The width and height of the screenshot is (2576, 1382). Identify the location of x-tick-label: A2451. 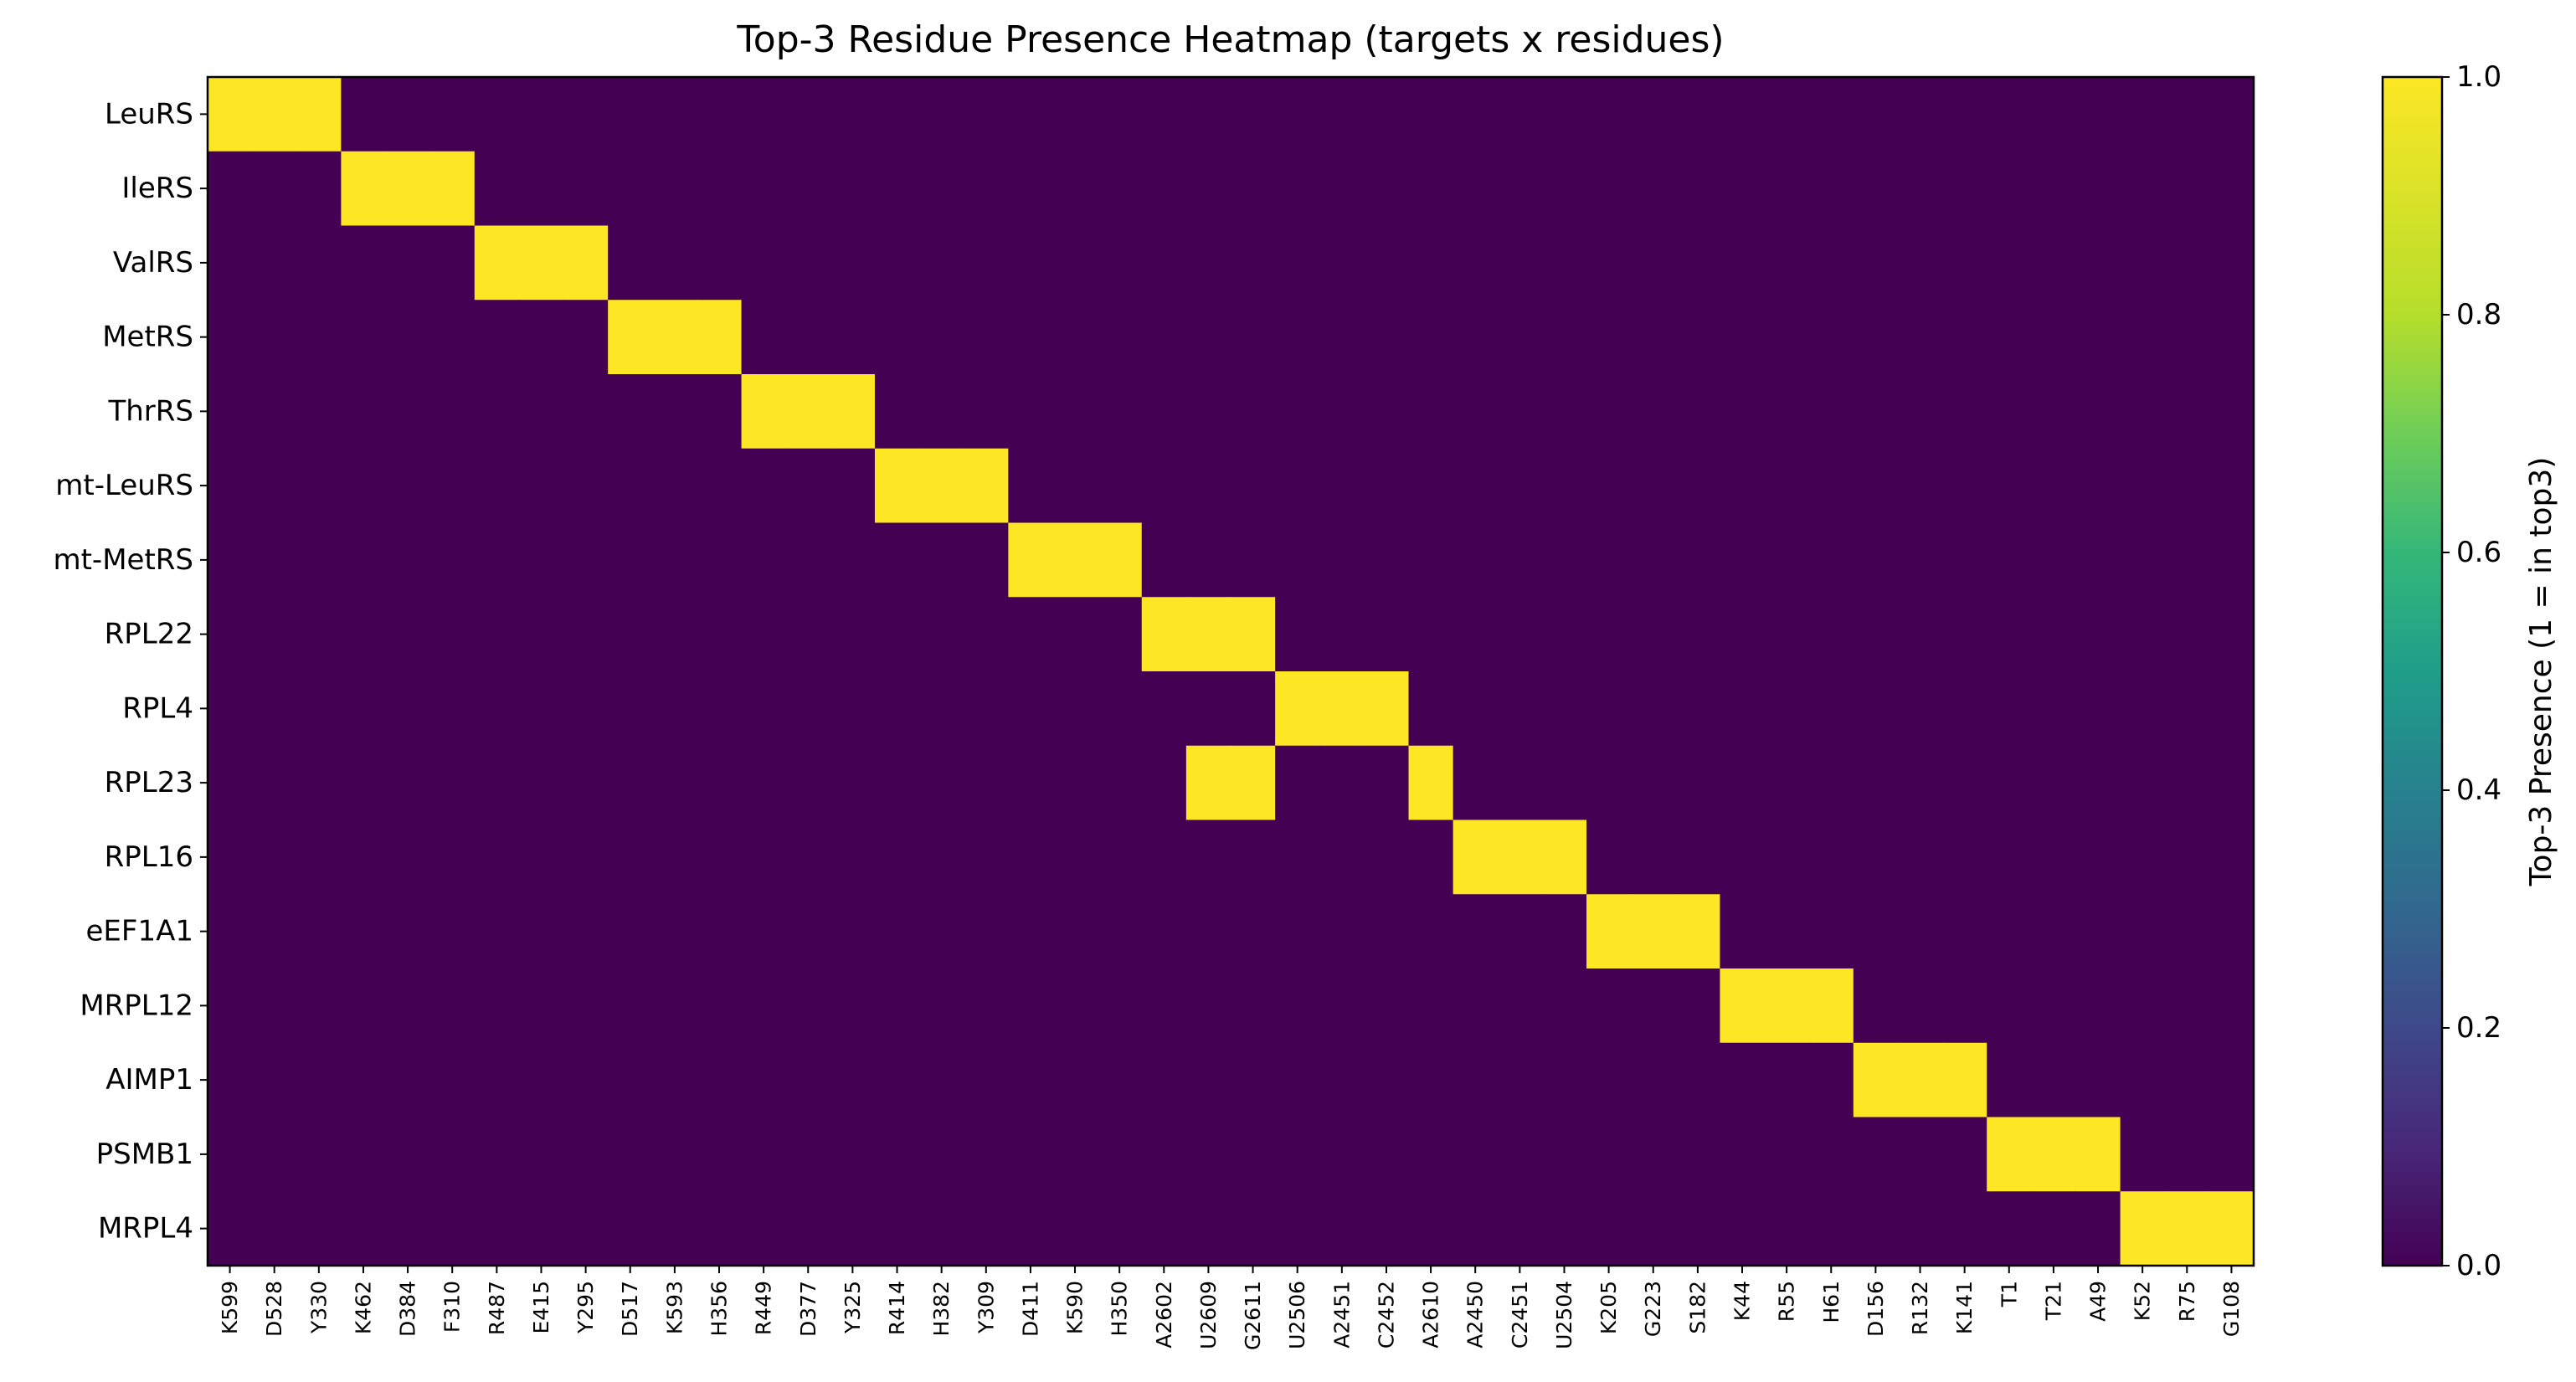
(1342, 1315).